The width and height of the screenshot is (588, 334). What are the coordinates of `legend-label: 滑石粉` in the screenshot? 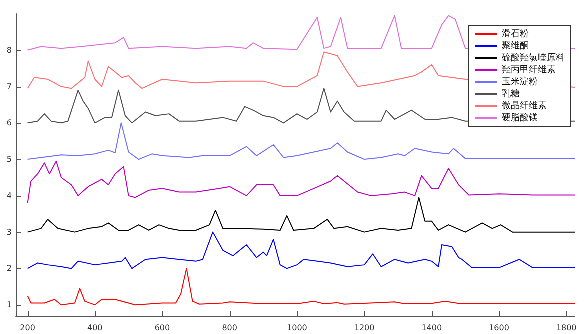 It's located at (515, 34).